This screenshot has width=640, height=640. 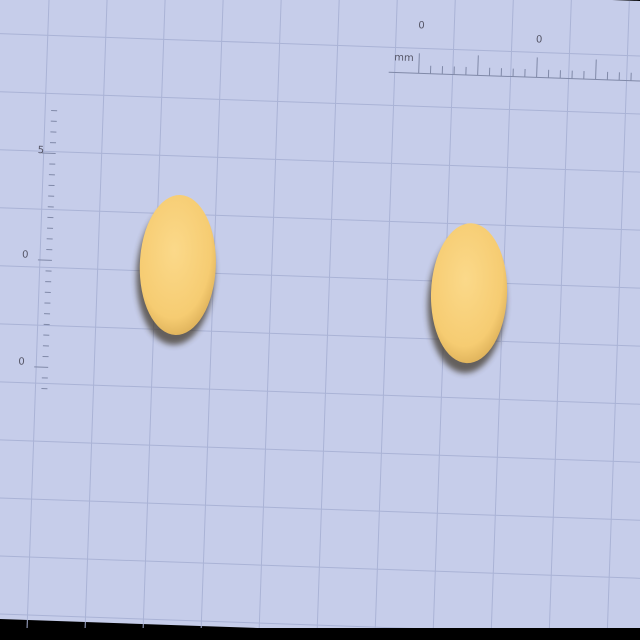 What do you see at coordinates (404, 58) in the screenshot?
I see `ruler-unit: mm` at bounding box center [404, 58].